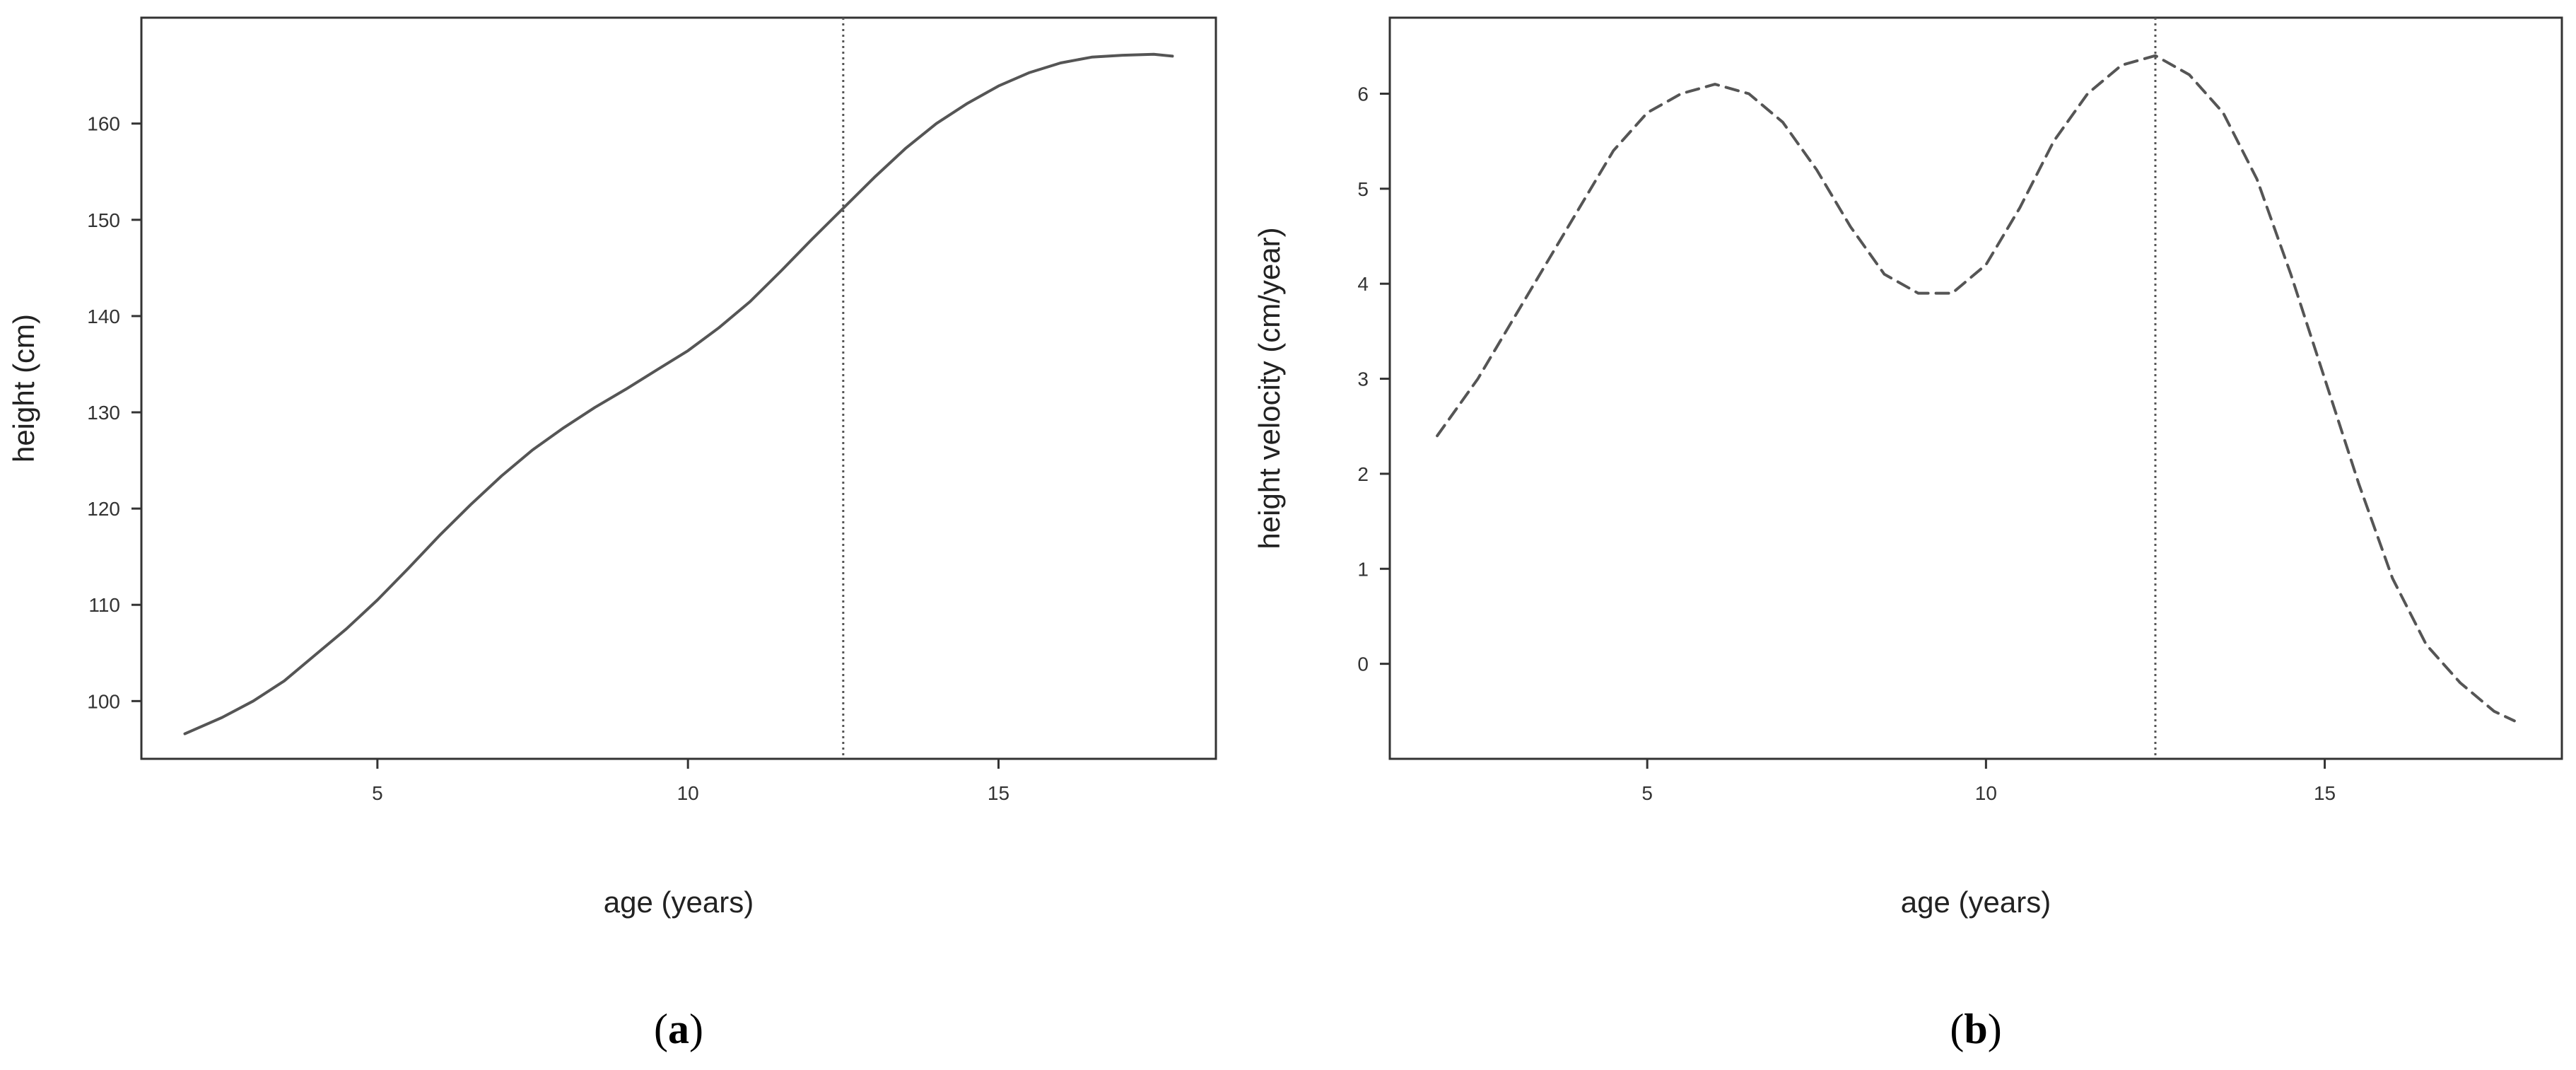 This screenshot has height=1070, width=2576. Describe the element at coordinates (103, 124) in the screenshot. I see `y-tick-label: 160` at that location.